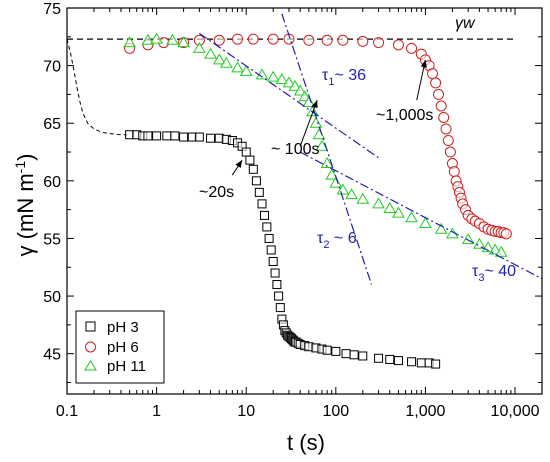 The height and width of the screenshot is (462, 550). I want to click on tau2-label: τ2 ~ 6, so click(337, 240).